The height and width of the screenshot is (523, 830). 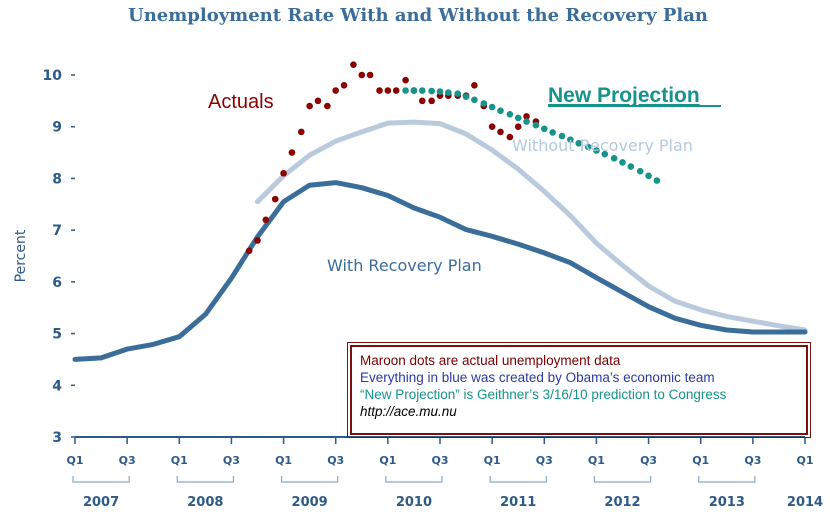 I want to click on year-label: 2012, so click(x=622, y=502).